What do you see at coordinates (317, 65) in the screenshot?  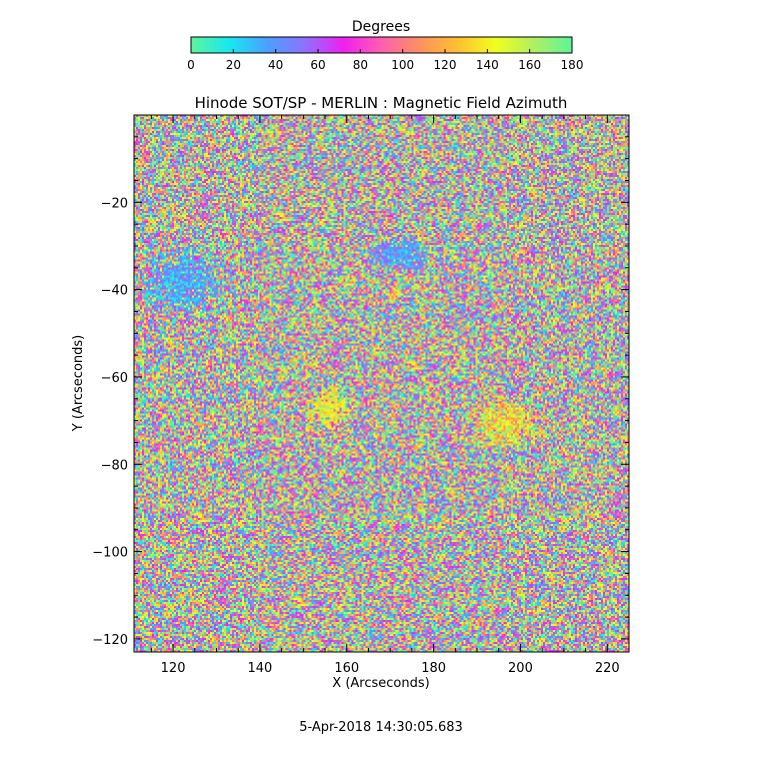 I see `colorbar-tick-label: 60` at bounding box center [317, 65].